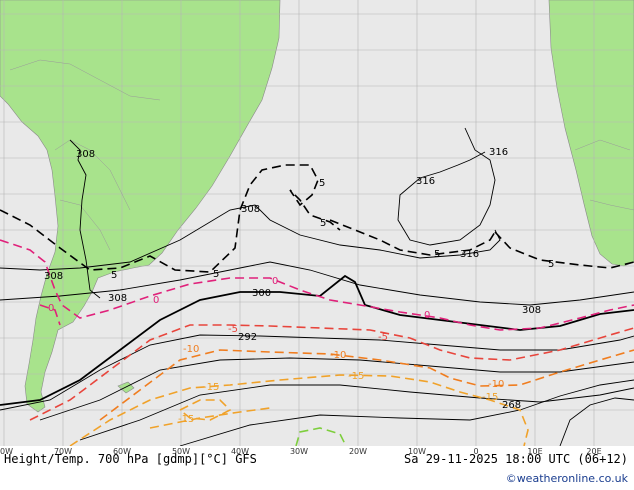  I want to click on lon-label-20e: 20E, so click(594, 451).